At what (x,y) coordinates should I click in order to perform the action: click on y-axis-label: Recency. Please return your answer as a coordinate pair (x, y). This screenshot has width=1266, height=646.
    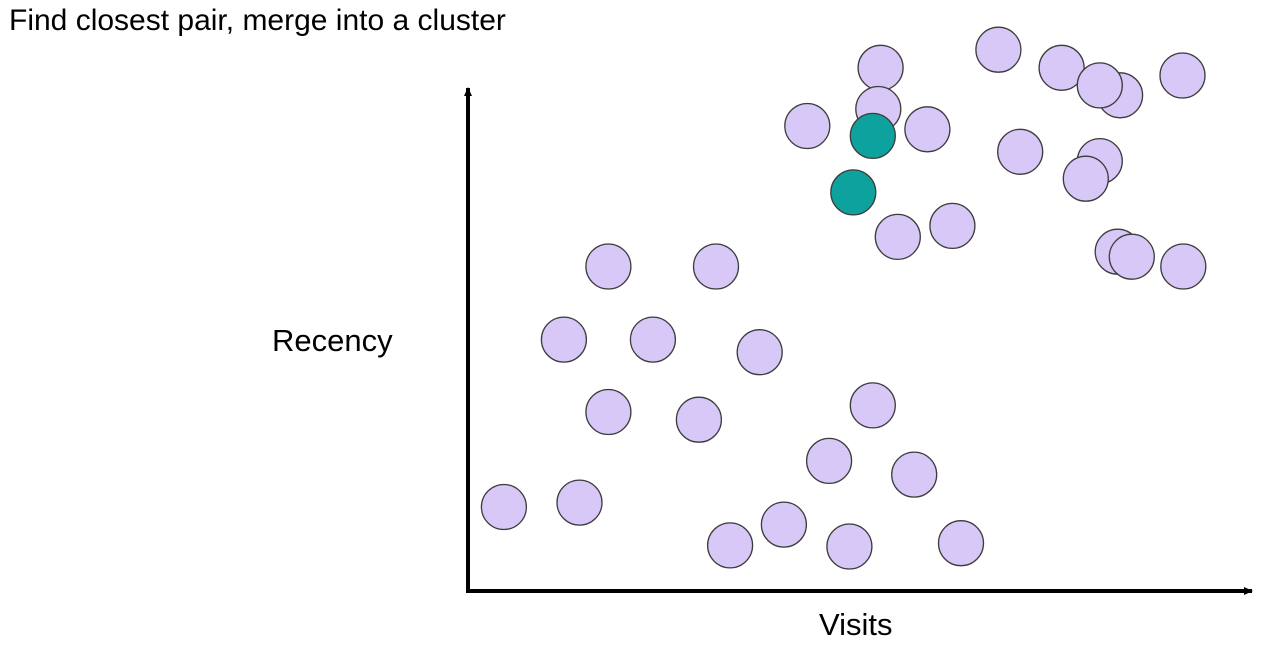
    Looking at the image, I should click on (332, 340).